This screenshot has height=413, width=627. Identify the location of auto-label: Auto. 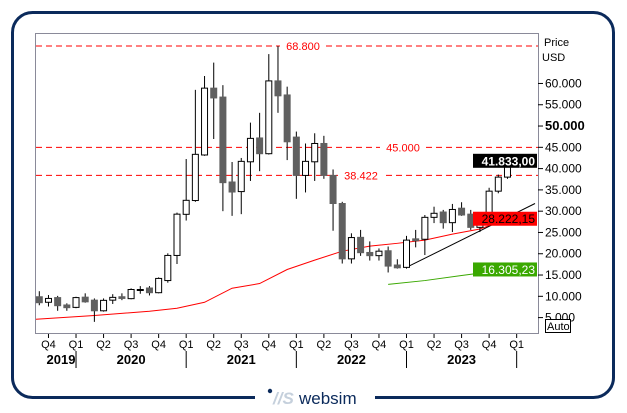
(558, 327).